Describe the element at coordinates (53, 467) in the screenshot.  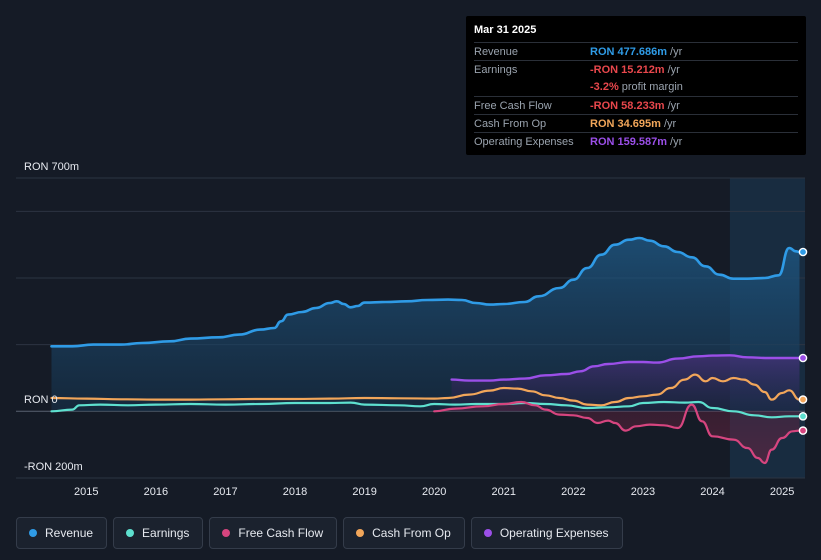
I see `y-label-bottom: -RON 200m` at that location.